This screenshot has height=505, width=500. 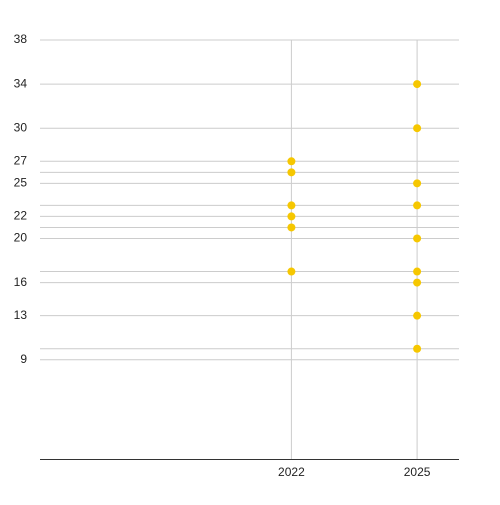 I want to click on y-tick-label: 16, so click(x=21, y=282).